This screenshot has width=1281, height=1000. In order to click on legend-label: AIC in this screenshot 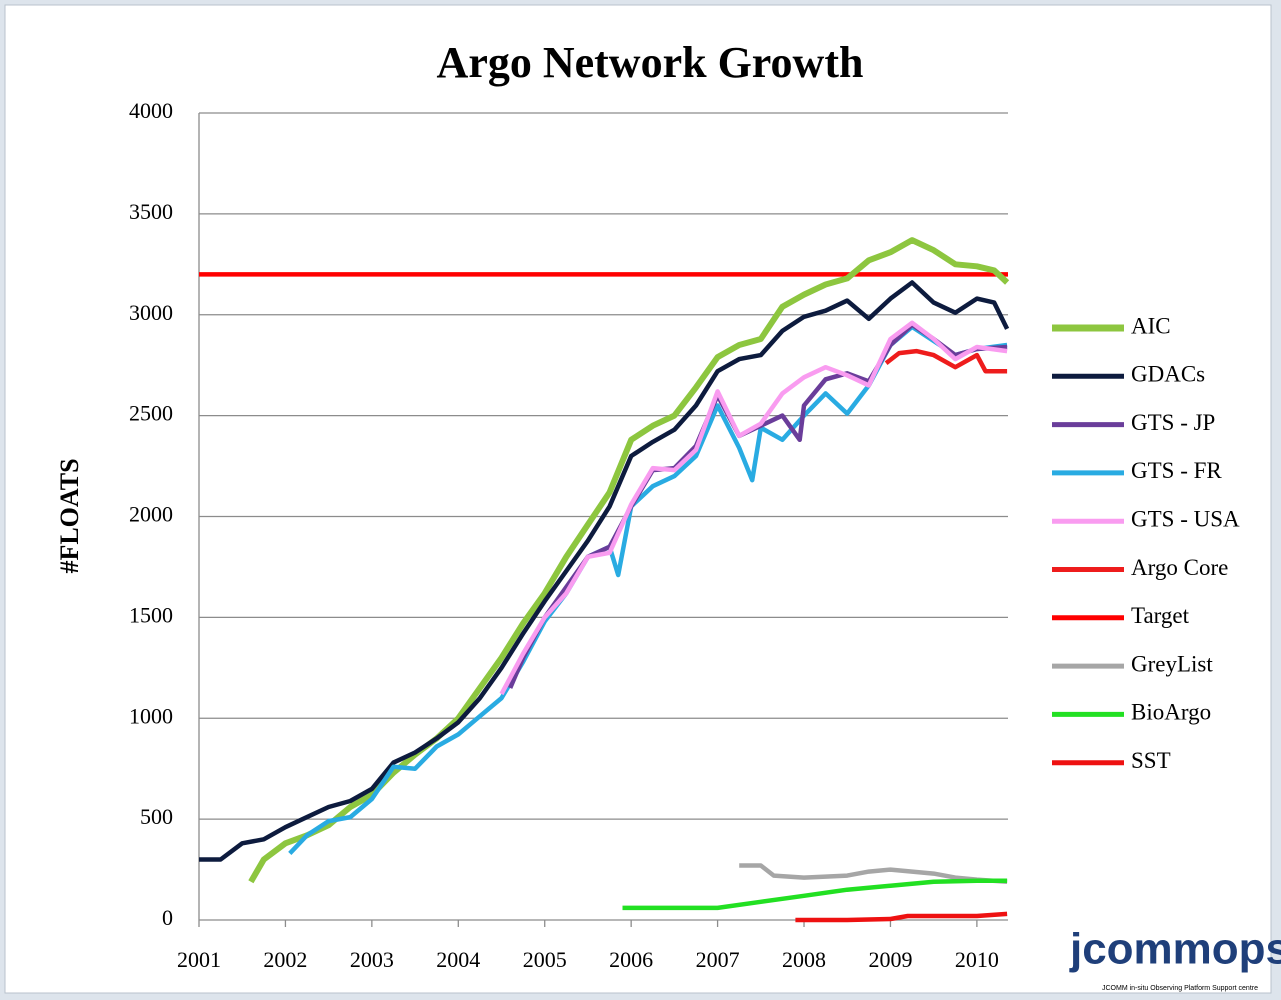, I will do `click(1151, 325)`.